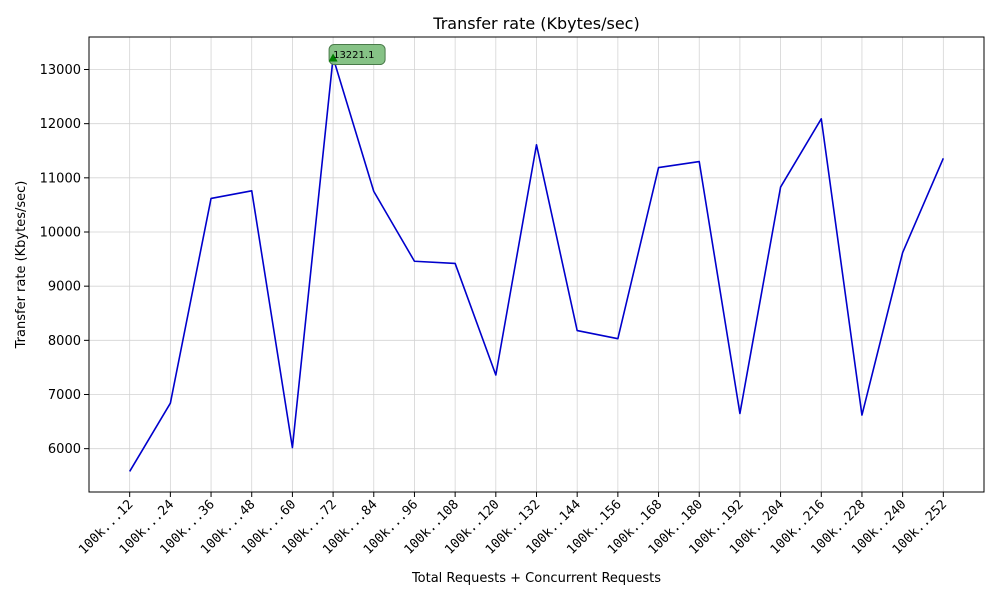 Image resolution: width=1000 pixels, height=600 pixels. Describe the element at coordinates (535, 23) in the screenshot. I see `chart-title: Transfer rate (Kbytes/sec)` at that location.